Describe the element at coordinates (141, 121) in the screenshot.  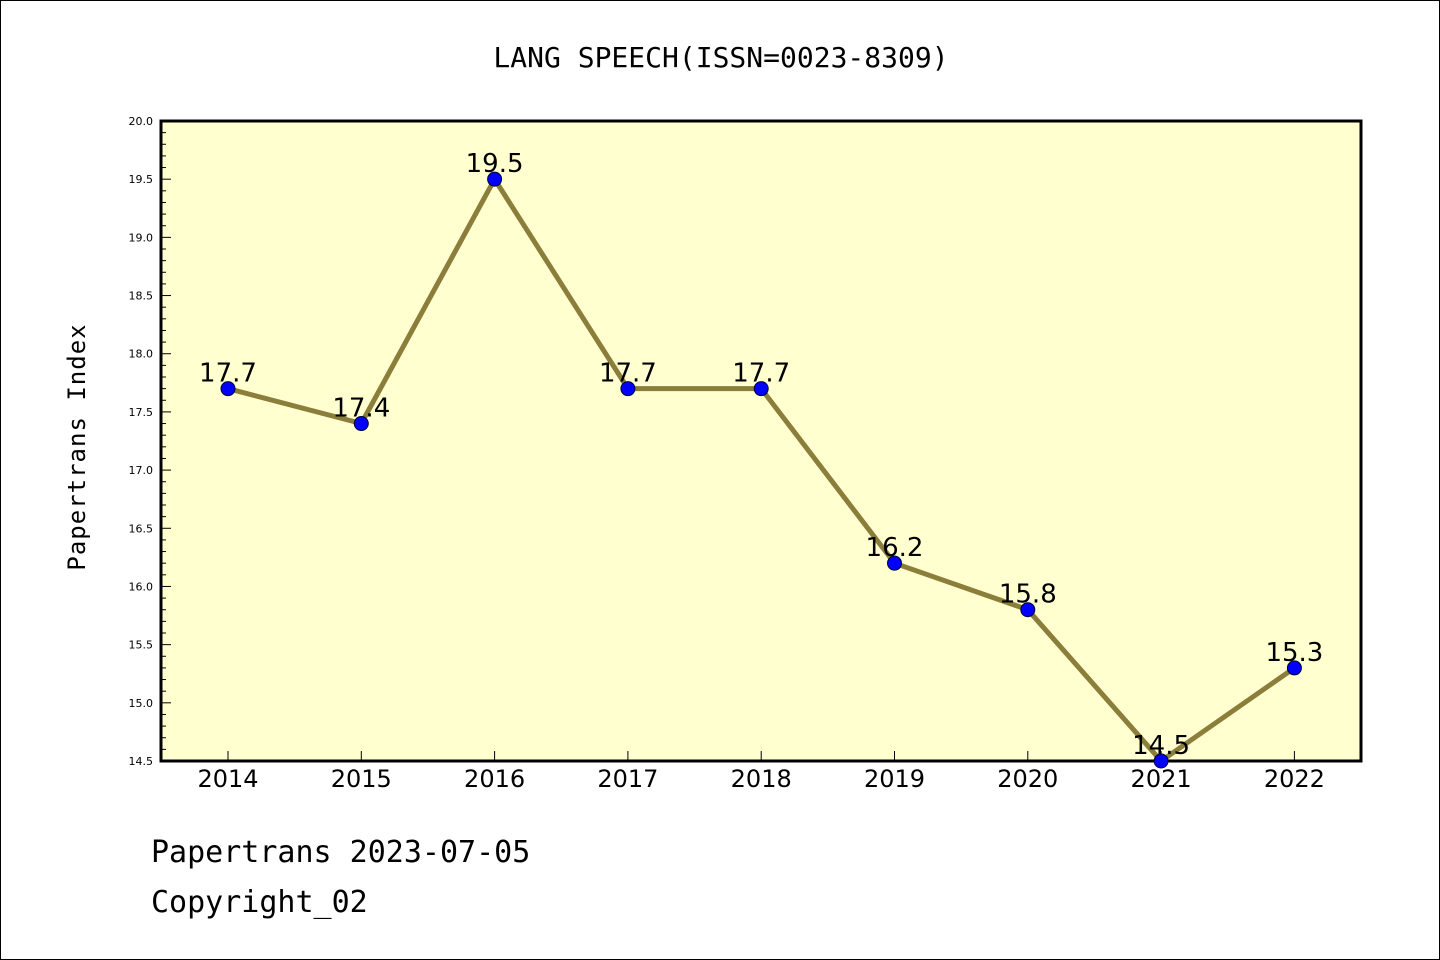
I see `y-tick-label: 20.0` at that location.